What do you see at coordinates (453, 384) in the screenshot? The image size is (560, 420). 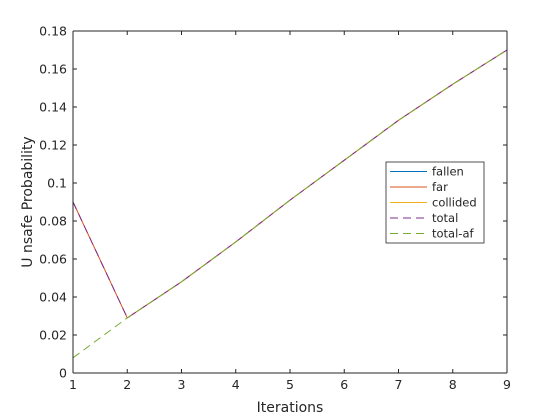 I see `x-tick-label: 8` at bounding box center [453, 384].